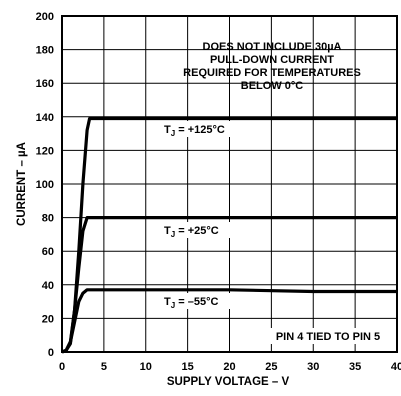 This screenshot has height=396, width=401. Describe the element at coordinates (271, 367) in the screenshot. I see `x-tick-label-25: 25` at that location.